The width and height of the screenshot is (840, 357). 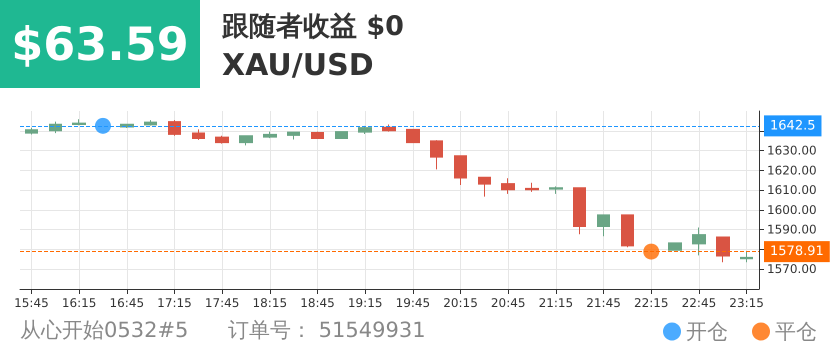 I want to click on x-tick-label: 21:45, so click(x=603, y=303).